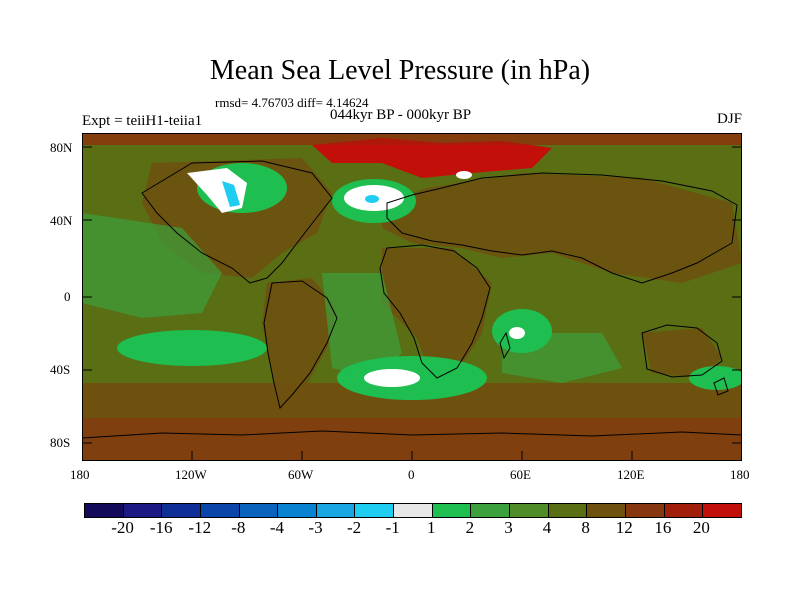 This screenshot has height=600, width=800. What do you see at coordinates (315, 527) in the screenshot?
I see `colorbar-label: -3` at bounding box center [315, 527].